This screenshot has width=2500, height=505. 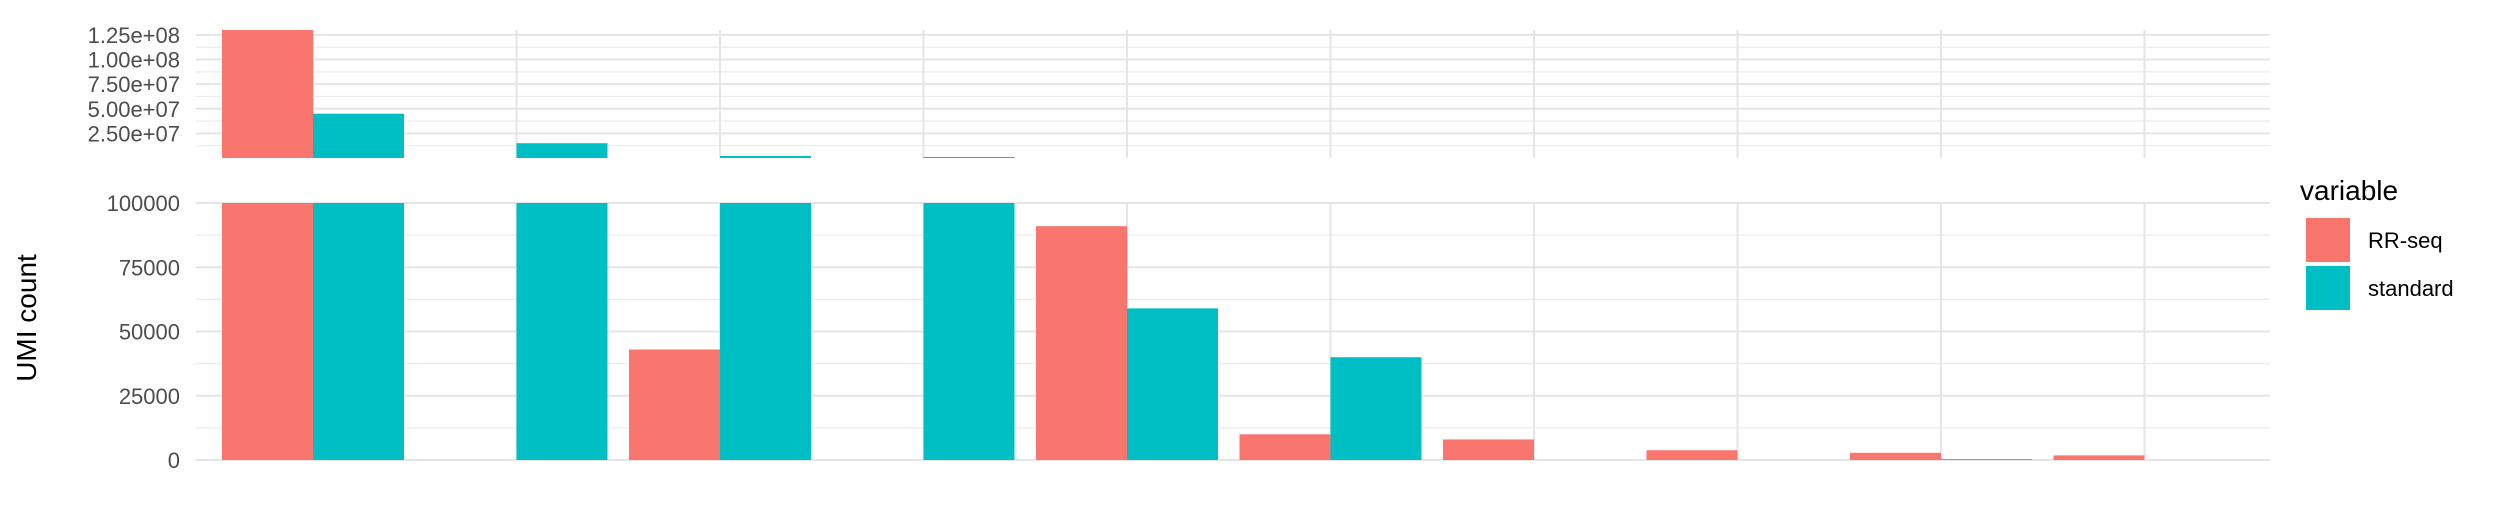 I want to click on y-tick-label: 1.00e+08, so click(x=134, y=60).